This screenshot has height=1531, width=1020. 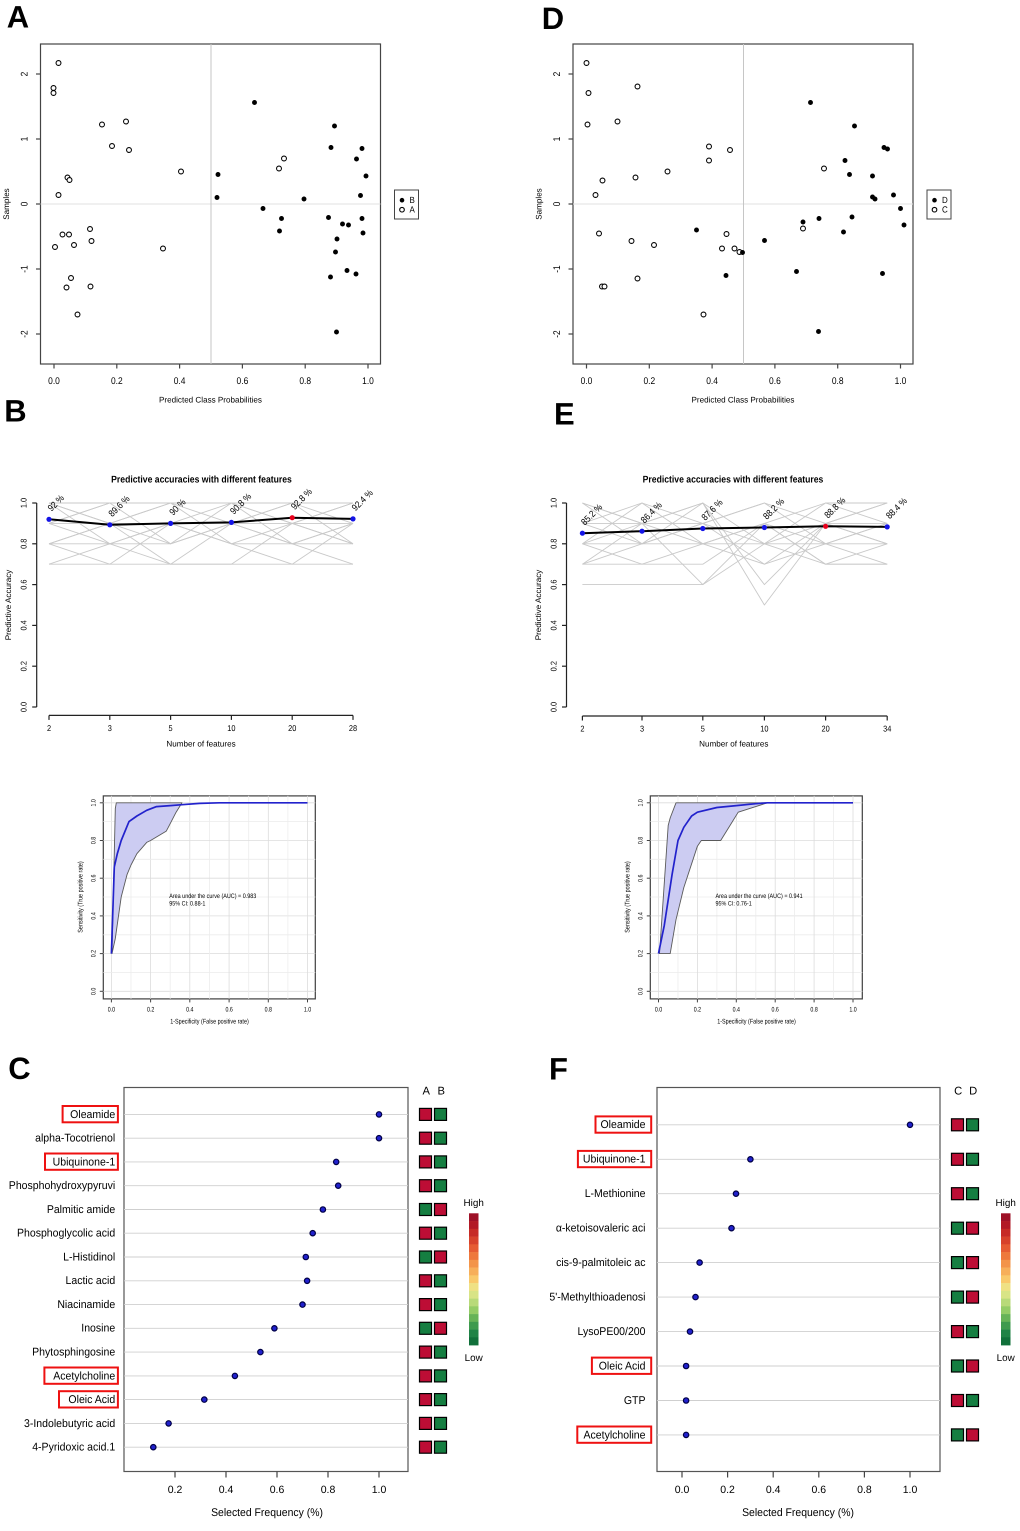 I want to click on svg-text: α-ketoisovaleric aci, so click(x=601, y=1229).